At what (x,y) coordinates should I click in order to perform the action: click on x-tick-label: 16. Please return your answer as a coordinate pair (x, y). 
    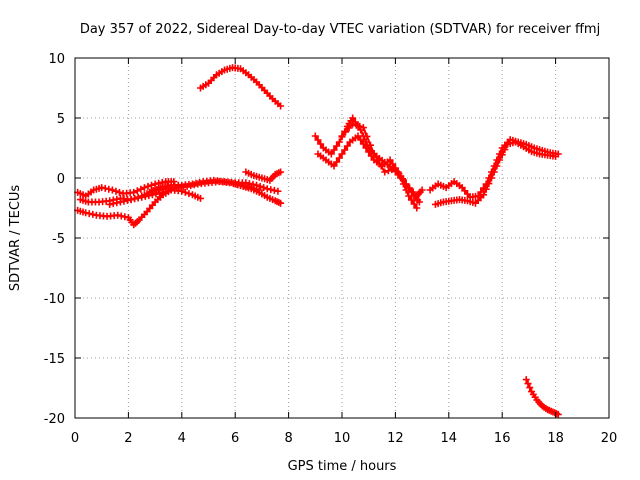
    Looking at the image, I should click on (502, 438).